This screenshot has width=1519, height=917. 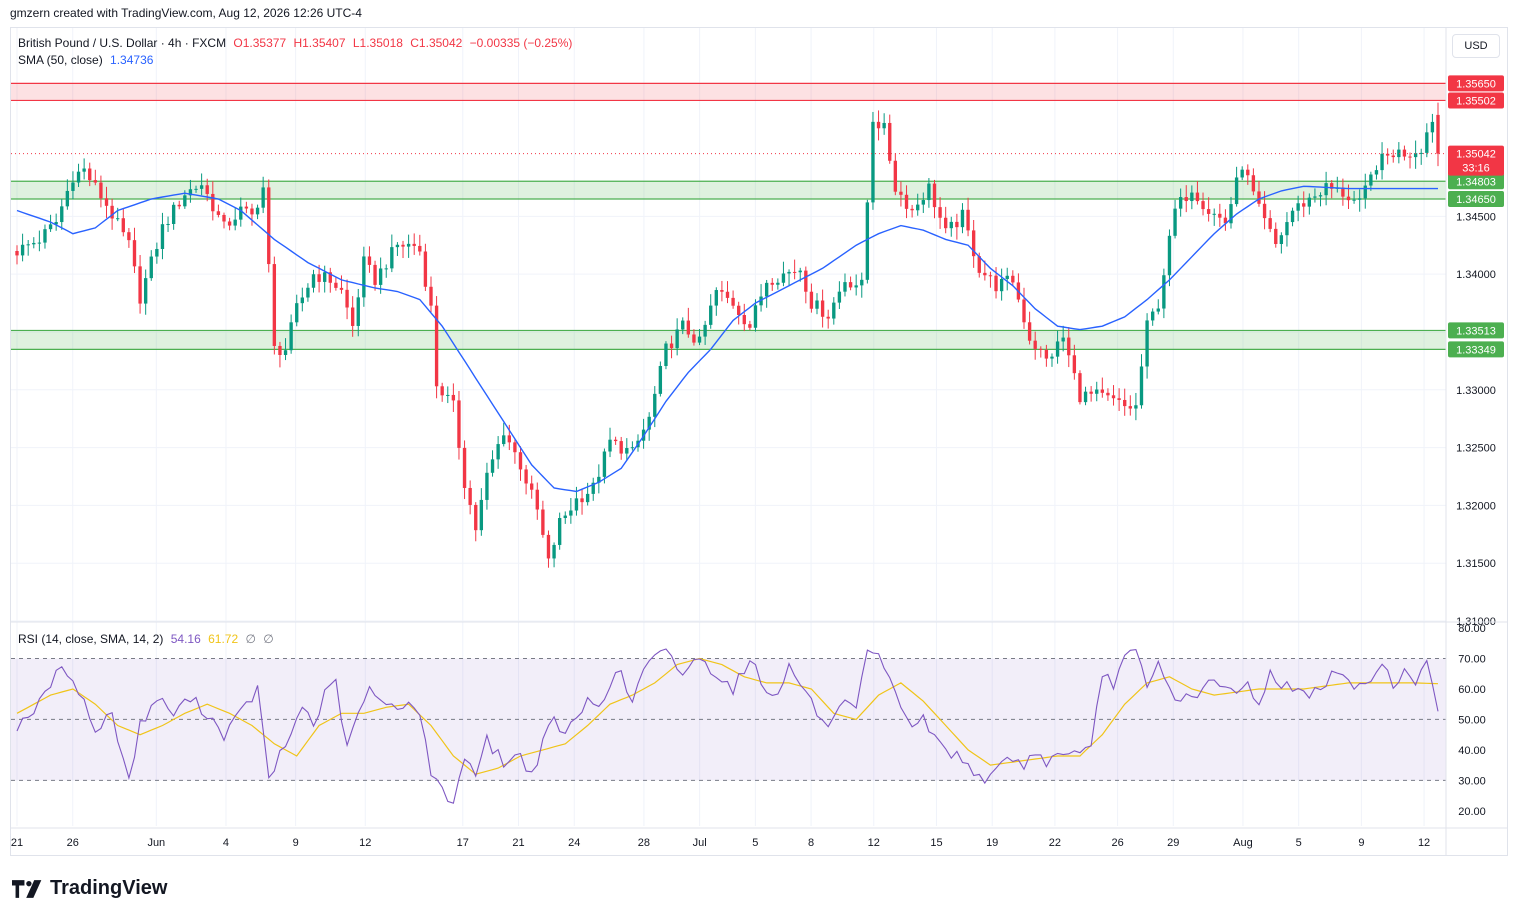 I want to click on currency-button: USD, so click(x=1476, y=46).